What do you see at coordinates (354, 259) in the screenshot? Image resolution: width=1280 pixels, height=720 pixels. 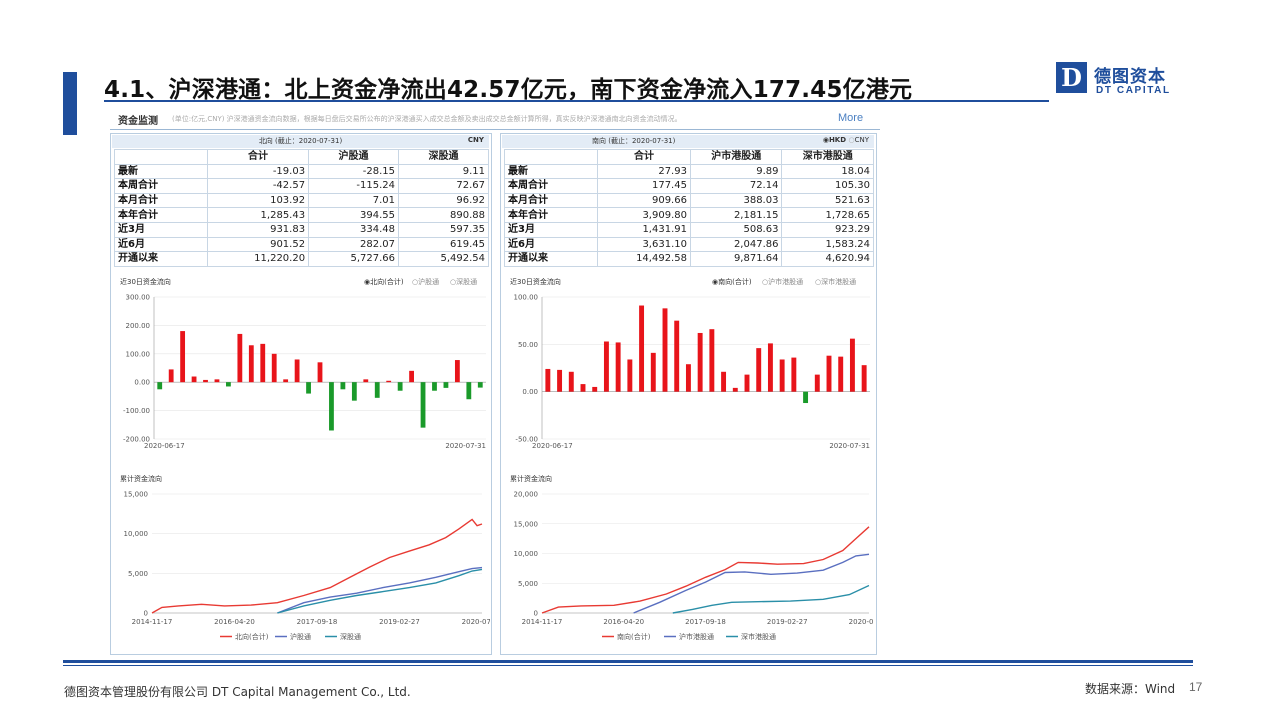 I see `table-cell: 5,727.66` at bounding box center [354, 259].